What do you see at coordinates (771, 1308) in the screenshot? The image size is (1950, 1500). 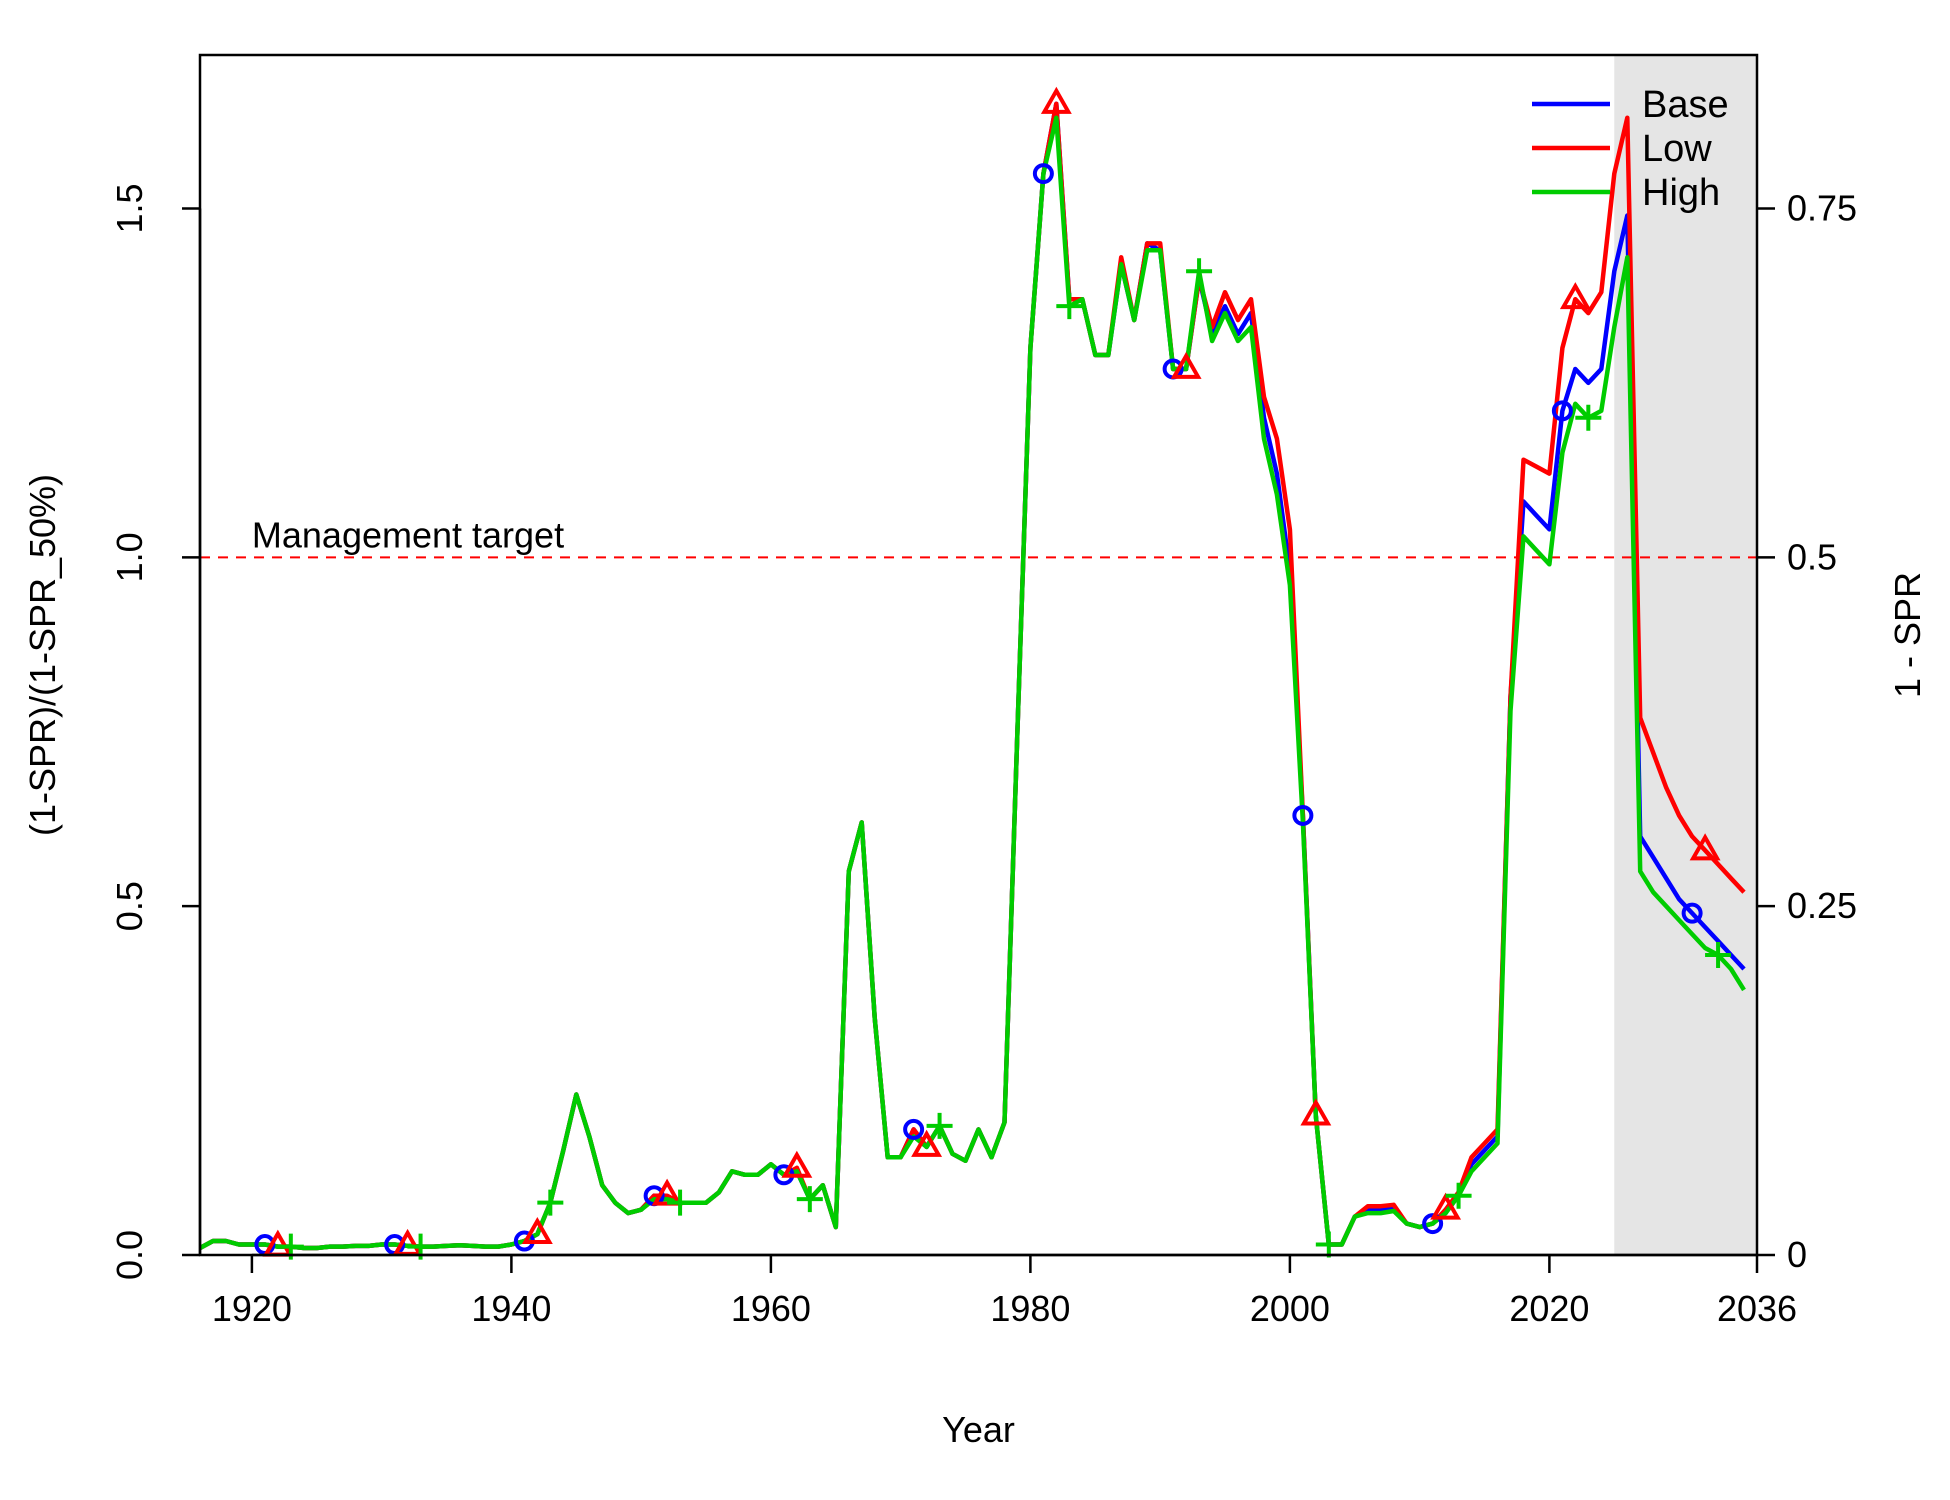 I see `x-tick-label: 1960` at bounding box center [771, 1308].